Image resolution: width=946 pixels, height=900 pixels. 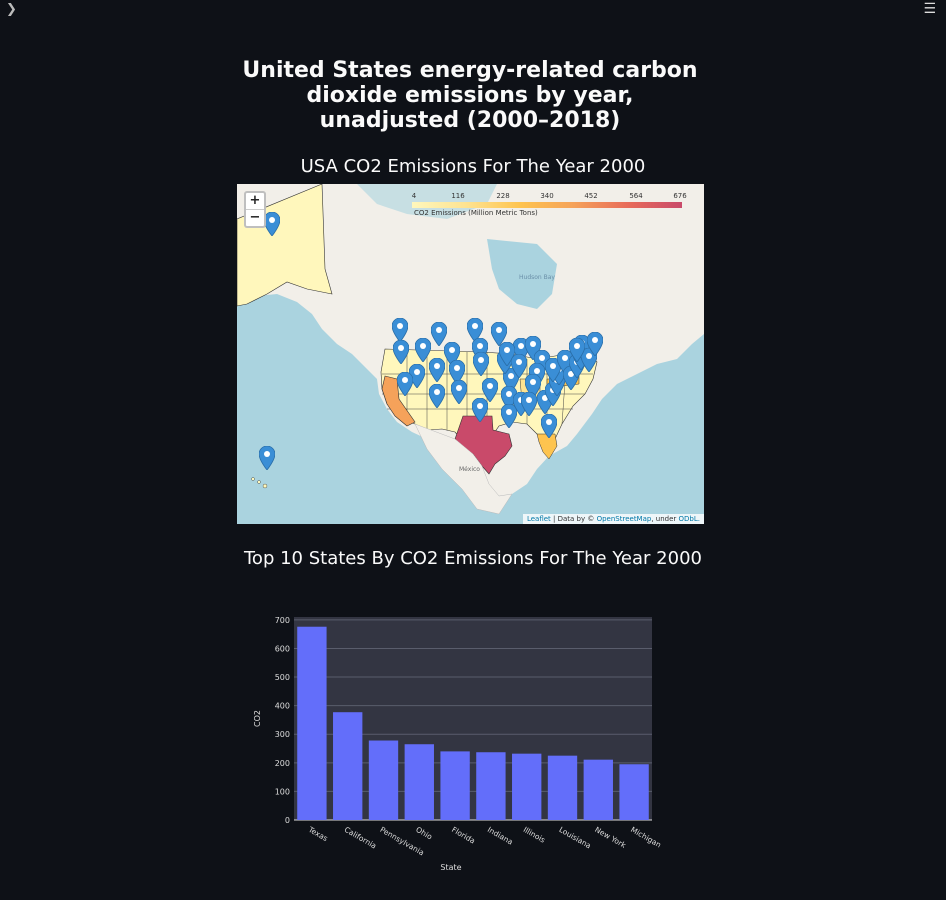 What do you see at coordinates (317, 833) in the screenshot?
I see `x-tick-label: Texas` at bounding box center [317, 833].